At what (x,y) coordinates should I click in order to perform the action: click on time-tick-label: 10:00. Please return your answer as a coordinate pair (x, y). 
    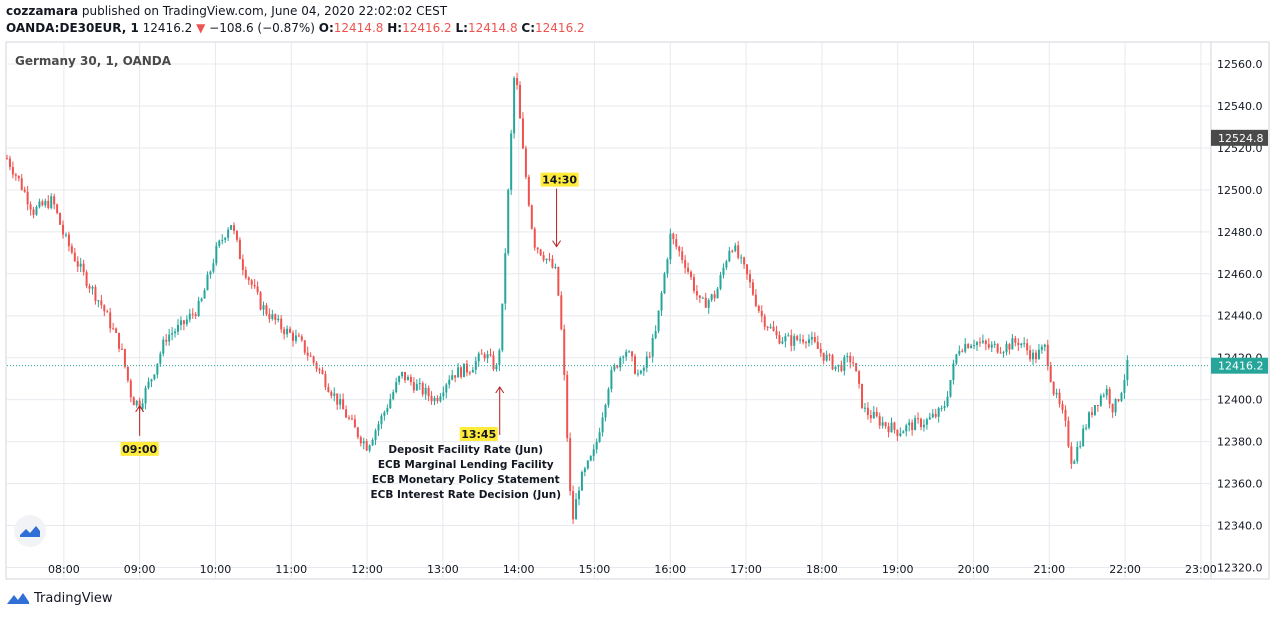
    Looking at the image, I should click on (216, 569).